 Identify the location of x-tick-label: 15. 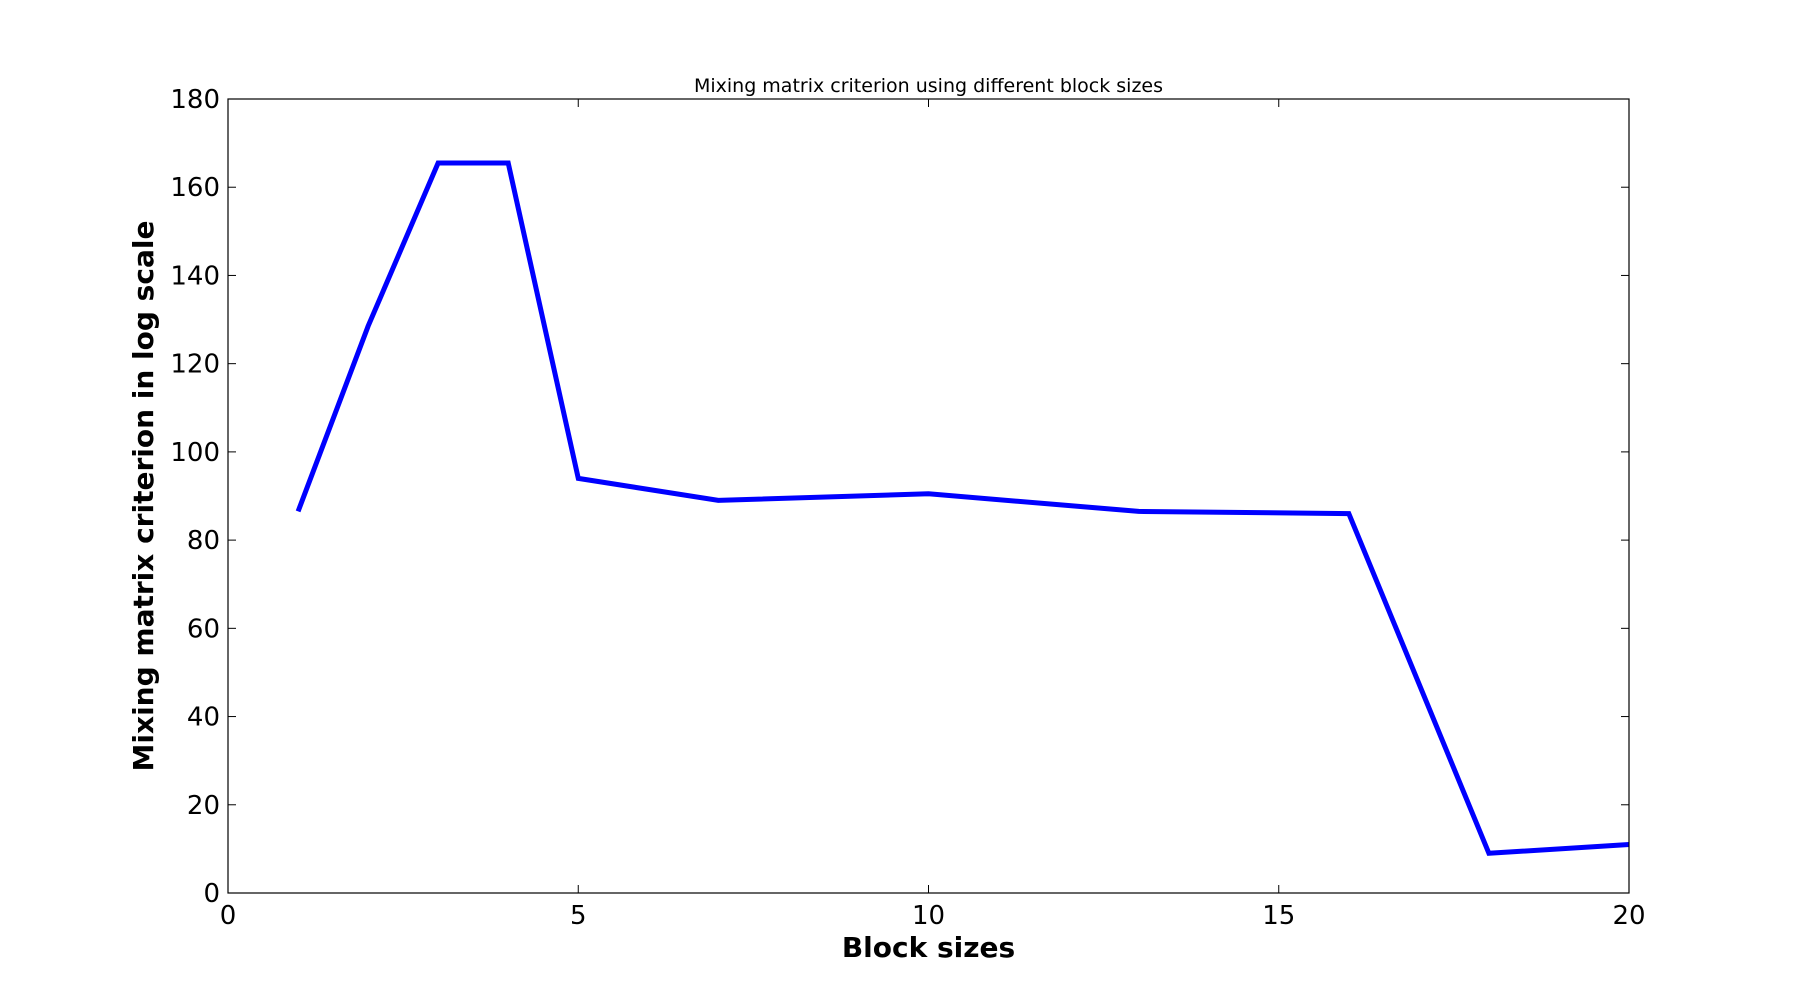
(1278, 916).